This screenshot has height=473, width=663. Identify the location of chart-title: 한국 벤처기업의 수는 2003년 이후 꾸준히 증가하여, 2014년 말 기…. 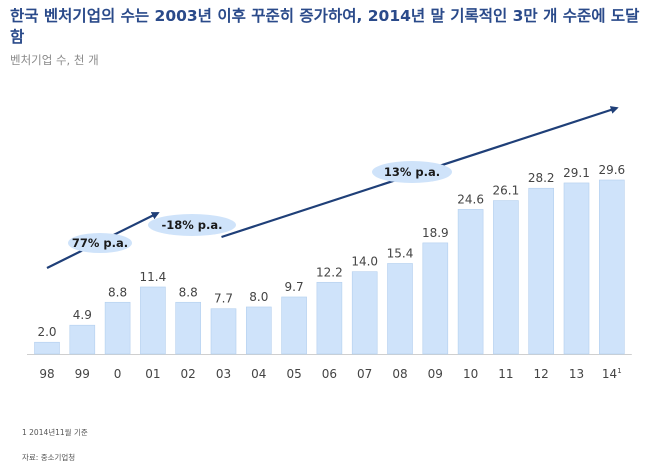
(325, 26).